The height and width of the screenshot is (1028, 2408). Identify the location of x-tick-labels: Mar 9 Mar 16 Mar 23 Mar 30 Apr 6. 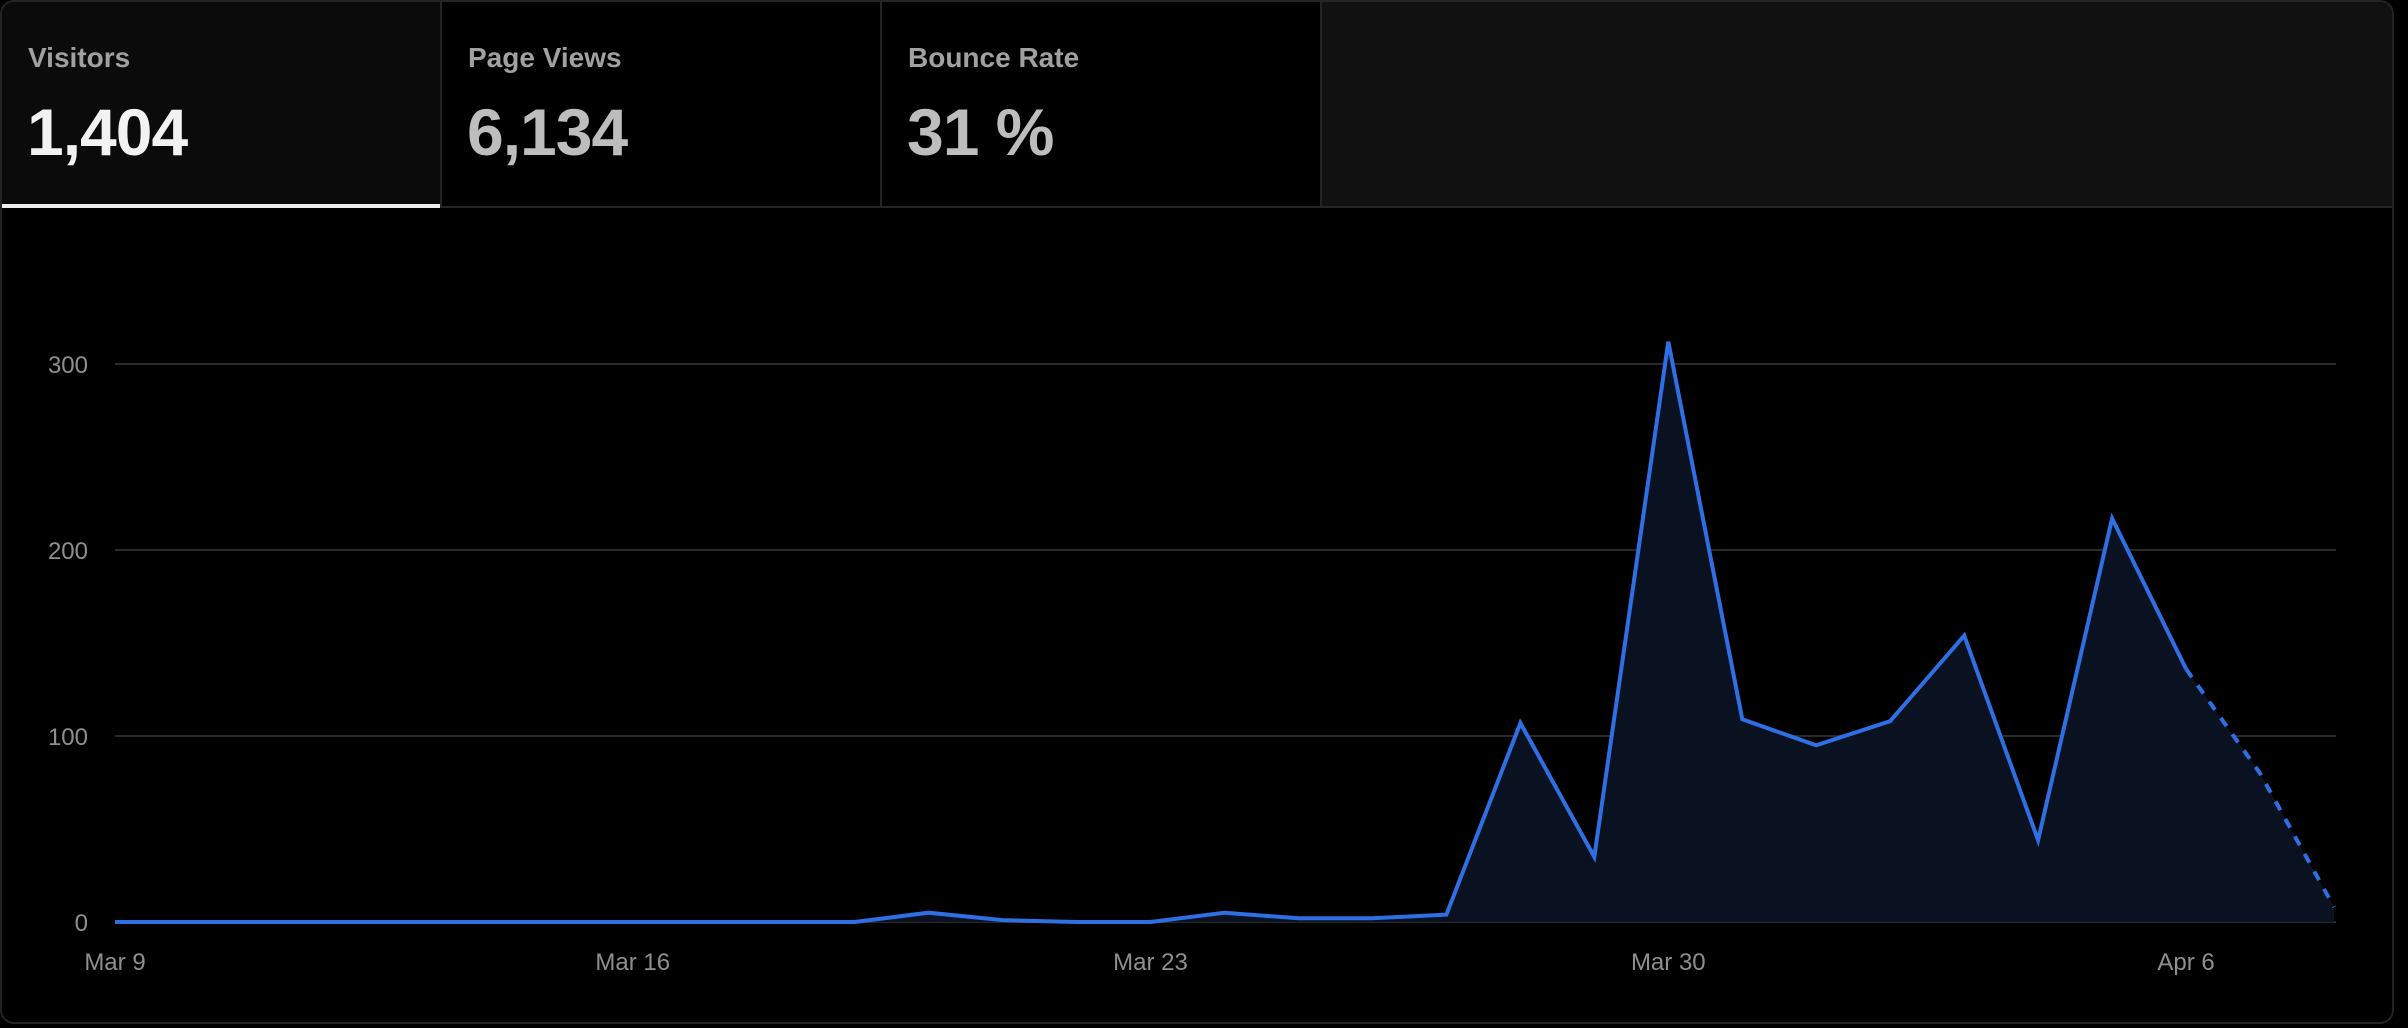
(1149, 962).